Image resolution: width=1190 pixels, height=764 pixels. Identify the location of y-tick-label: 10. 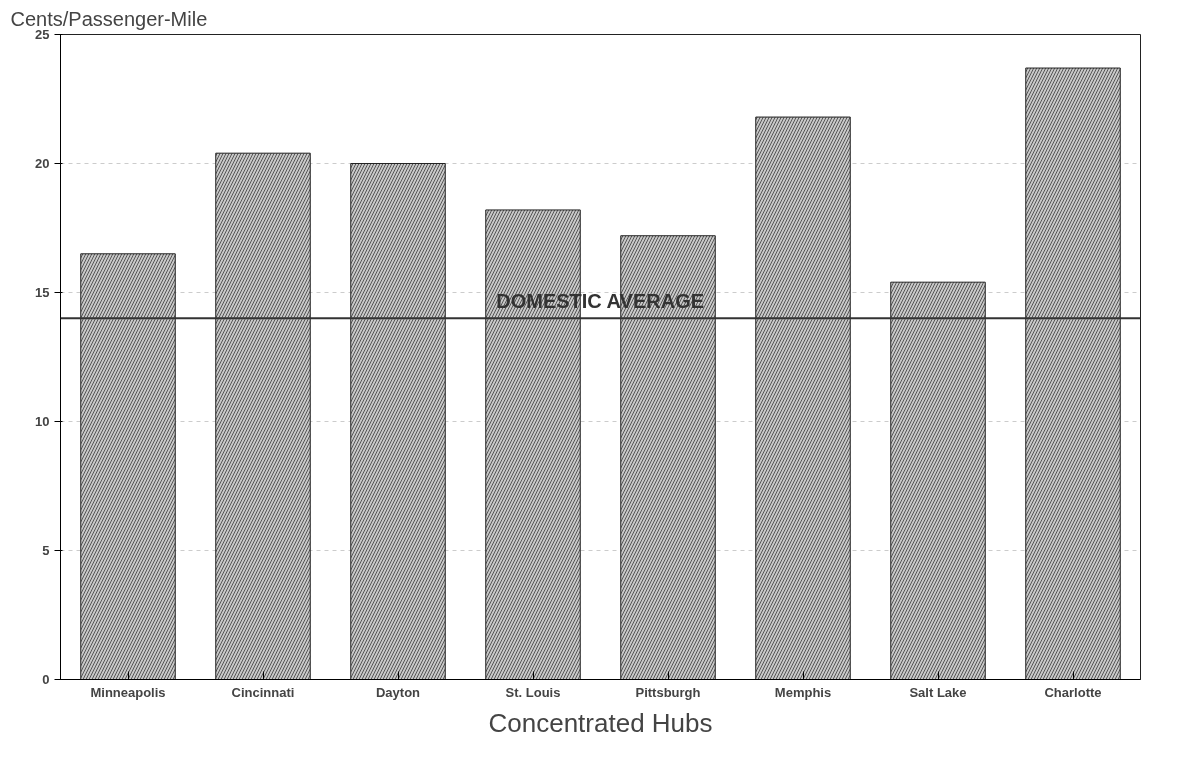
(42, 421).